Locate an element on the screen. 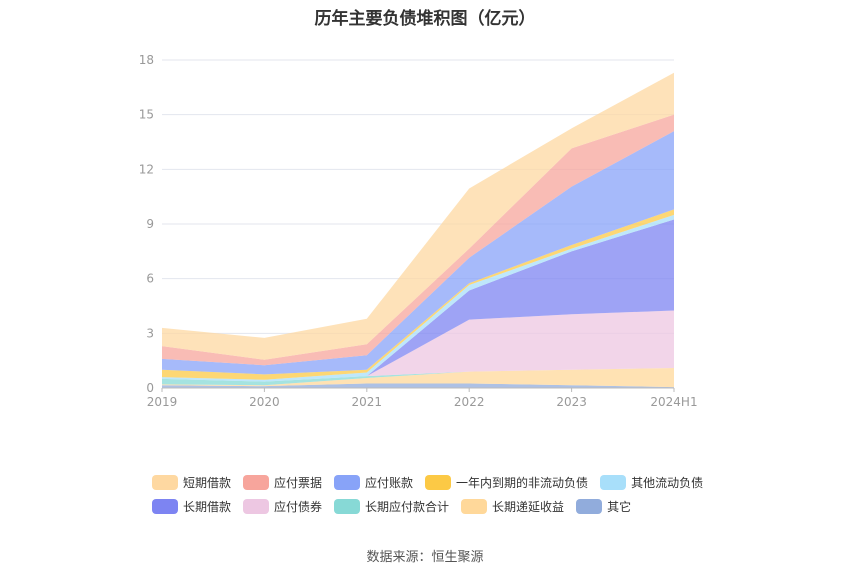 Image resolution: width=850 pixels, height=575 pixels. legend-item: 短期借款 is located at coordinates (191, 482).